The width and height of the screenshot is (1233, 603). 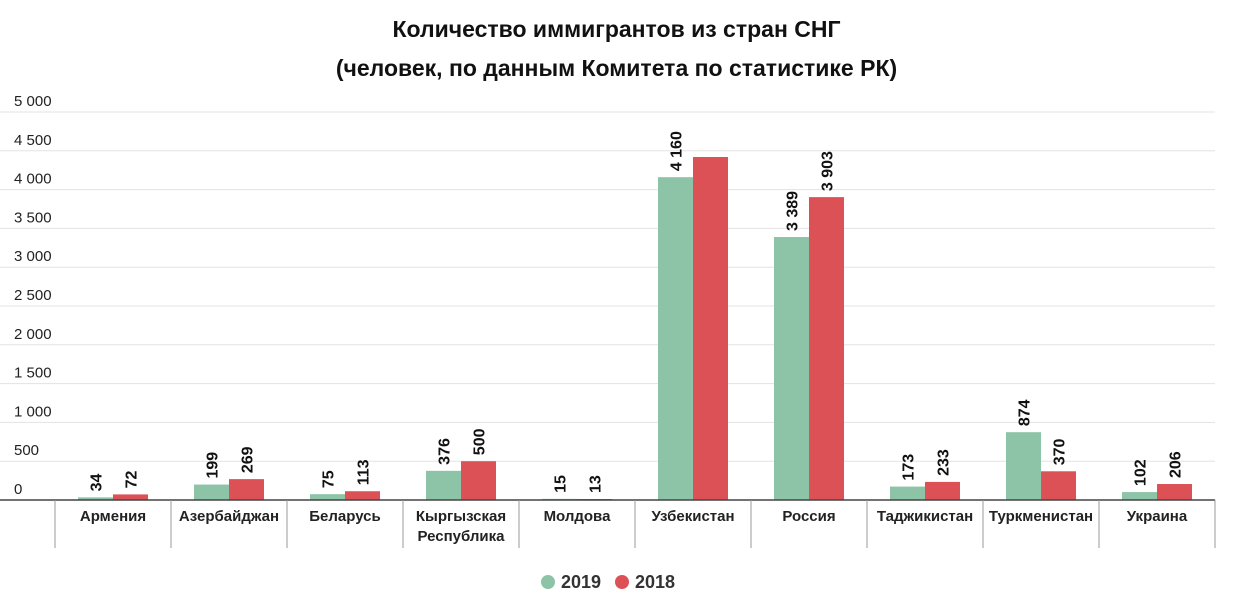 What do you see at coordinates (1025, 412) in the screenshot?
I see `data-label: 874` at bounding box center [1025, 412].